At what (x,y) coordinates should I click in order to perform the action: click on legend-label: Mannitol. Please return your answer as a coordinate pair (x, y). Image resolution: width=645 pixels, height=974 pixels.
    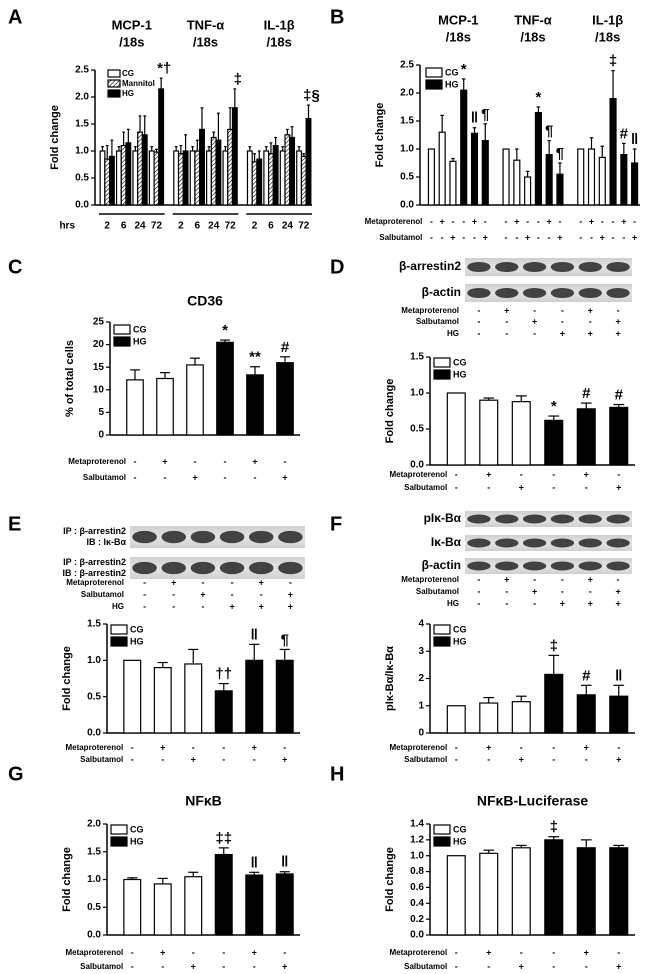
    Looking at the image, I should click on (138, 83).